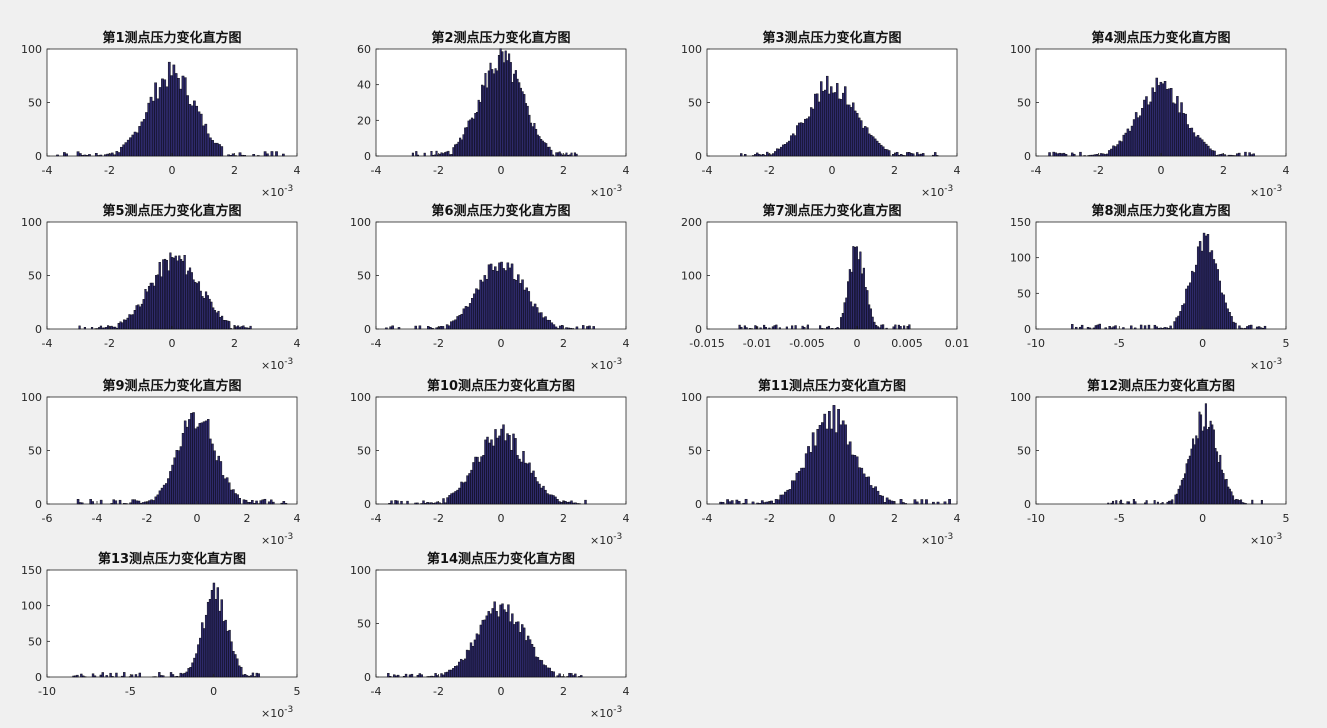  What do you see at coordinates (161, 114) in the screenshot?
I see `histogram-panel-1: 第1测点压力变化直方图 -4 -2 0 2 4 0 50 100 ×10-3` at bounding box center [161, 114].